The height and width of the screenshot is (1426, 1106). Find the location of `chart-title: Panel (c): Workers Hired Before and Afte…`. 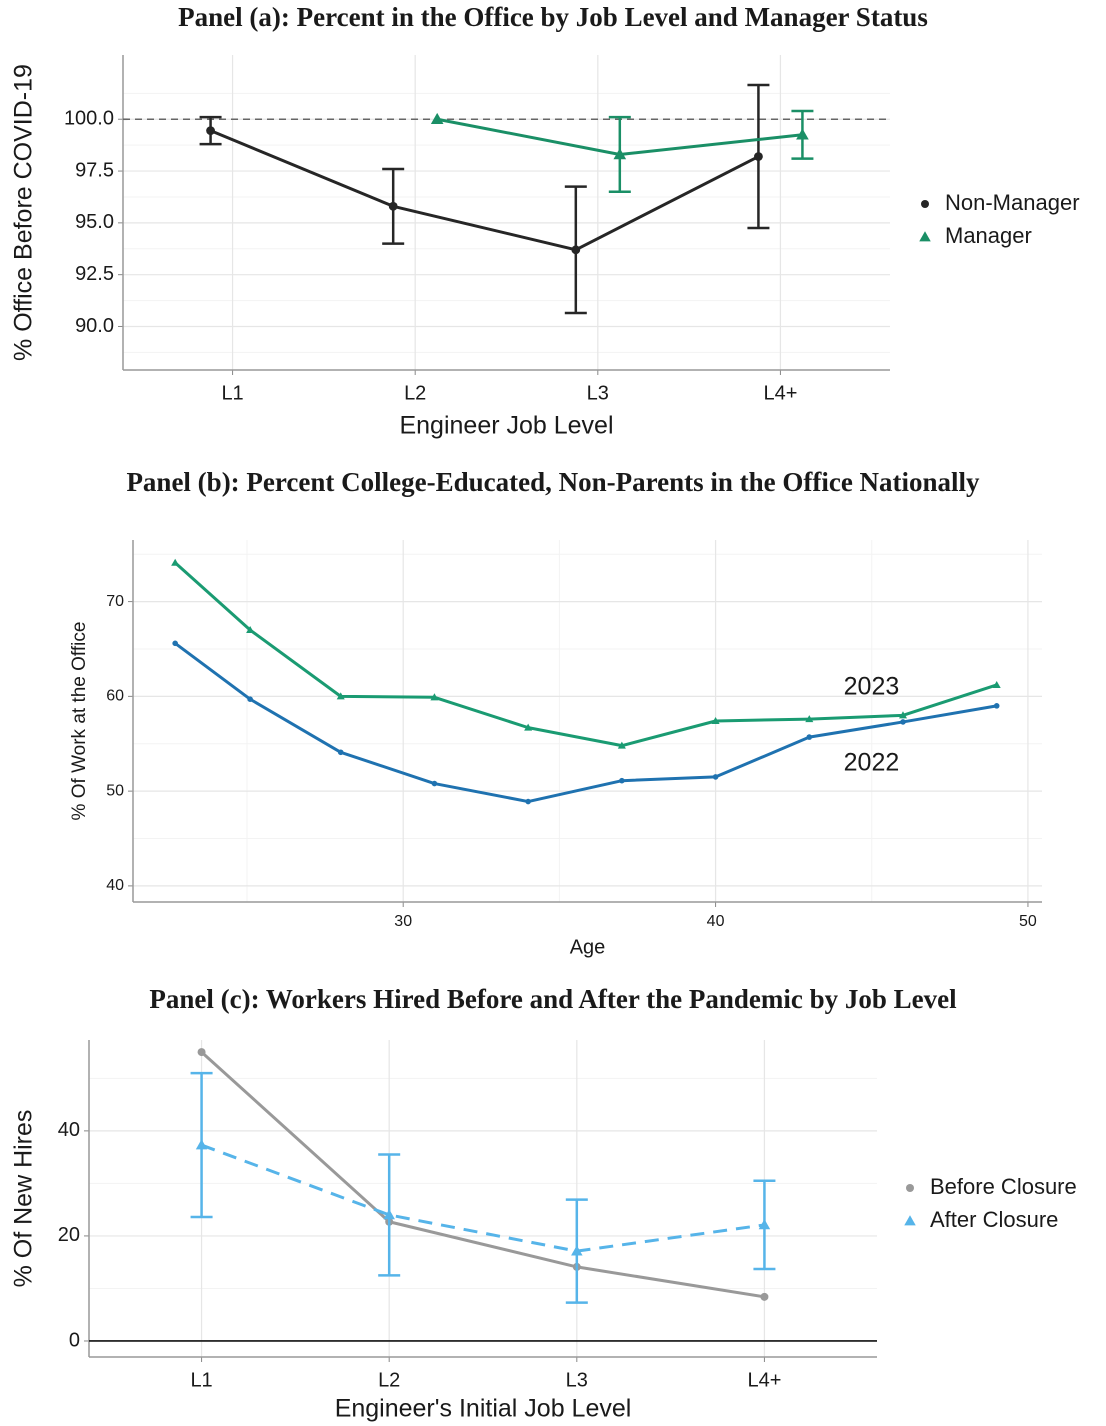

chart-title: Panel (c): Workers Hired Before and Afte… is located at coordinates (553, 999).